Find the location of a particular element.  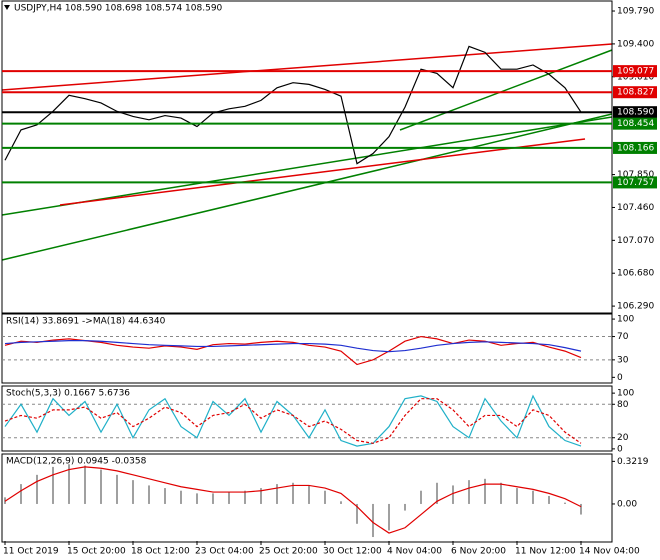

level-label: 109.077 is located at coordinates (635, 72).